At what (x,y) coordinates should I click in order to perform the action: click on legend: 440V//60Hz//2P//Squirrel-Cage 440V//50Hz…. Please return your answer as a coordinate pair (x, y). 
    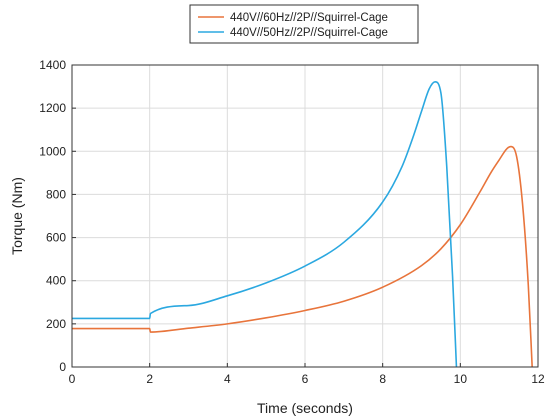
    Looking at the image, I should click on (304, 24).